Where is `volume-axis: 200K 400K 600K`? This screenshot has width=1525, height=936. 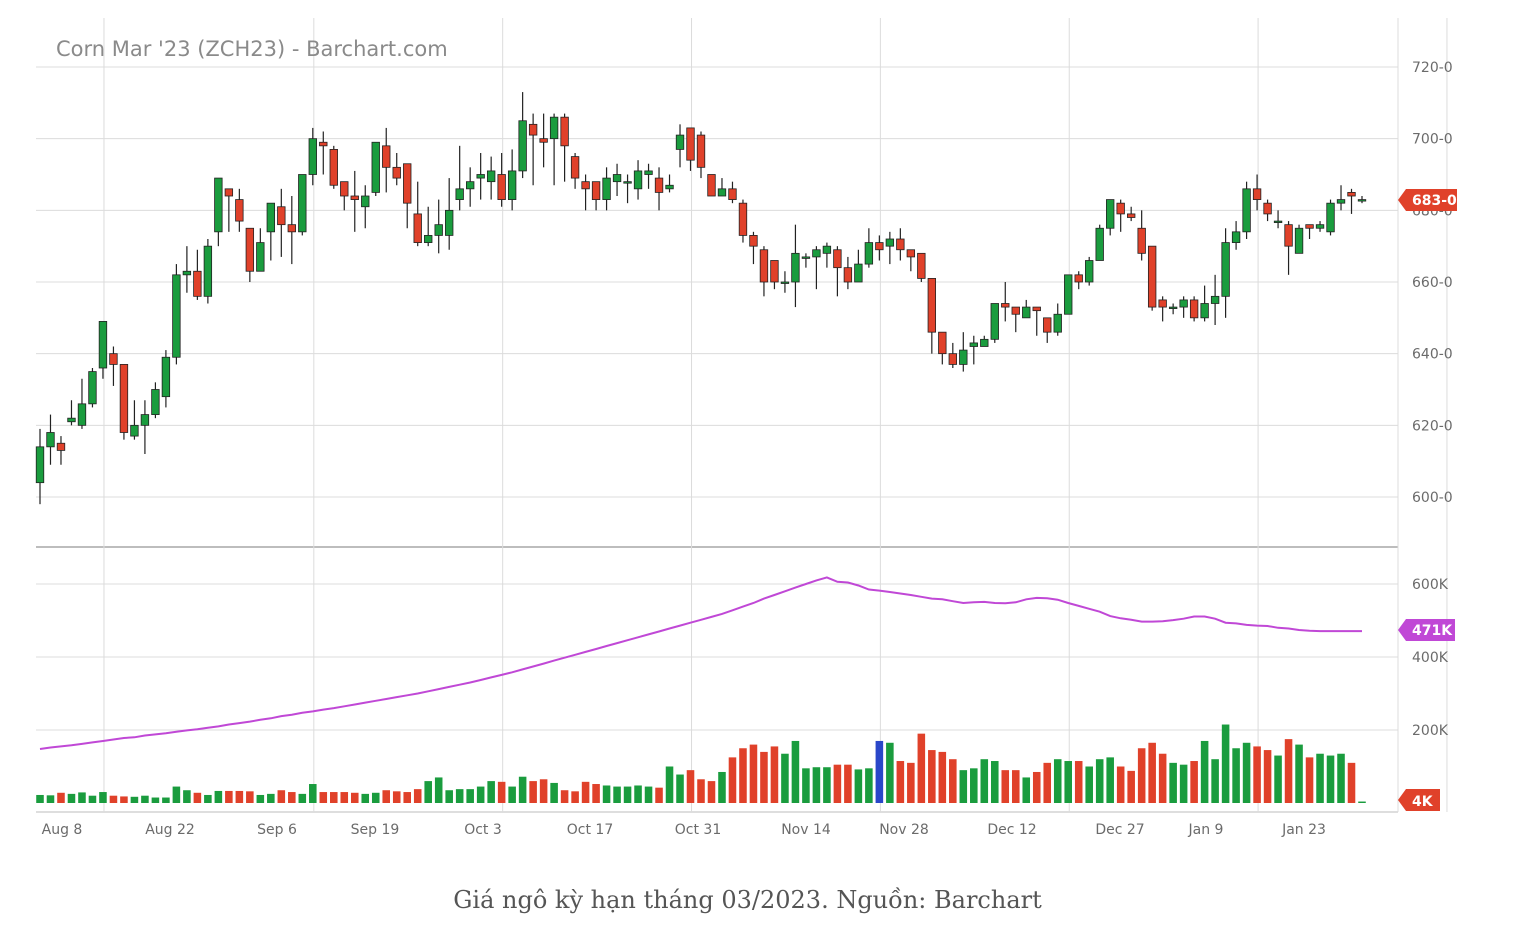 volume-axis: 200K 400K 600K is located at coordinates (1430, 658).